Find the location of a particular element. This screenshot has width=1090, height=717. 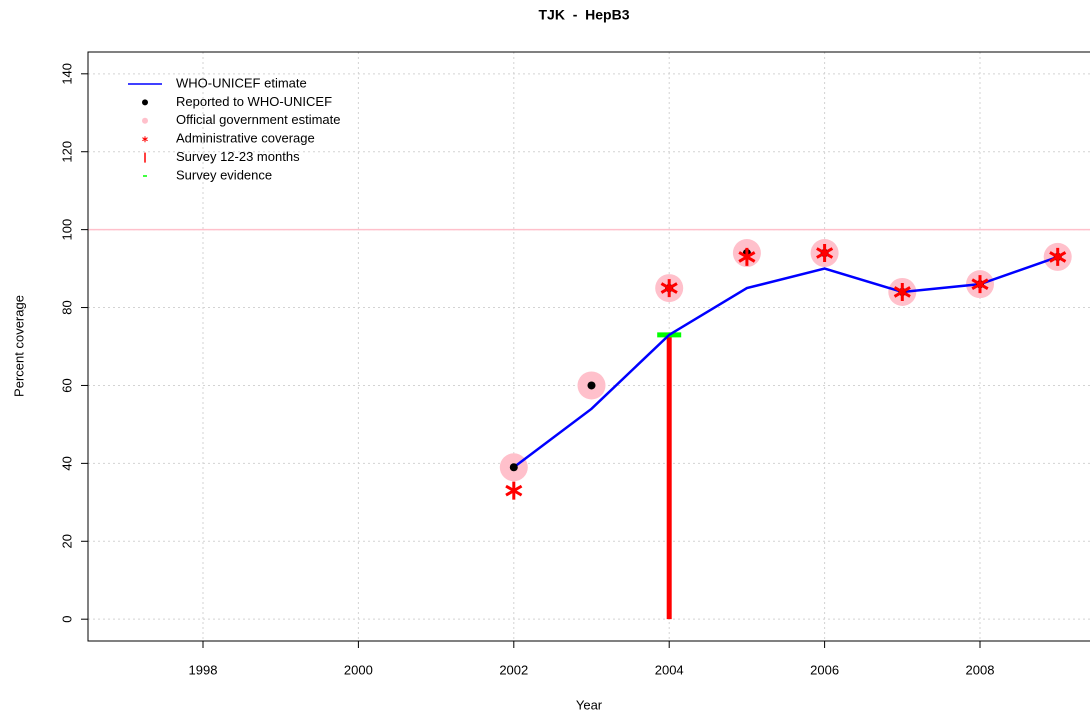

legend-label: Reported to WHO-UNICEF is located at coordinates (254, 101).